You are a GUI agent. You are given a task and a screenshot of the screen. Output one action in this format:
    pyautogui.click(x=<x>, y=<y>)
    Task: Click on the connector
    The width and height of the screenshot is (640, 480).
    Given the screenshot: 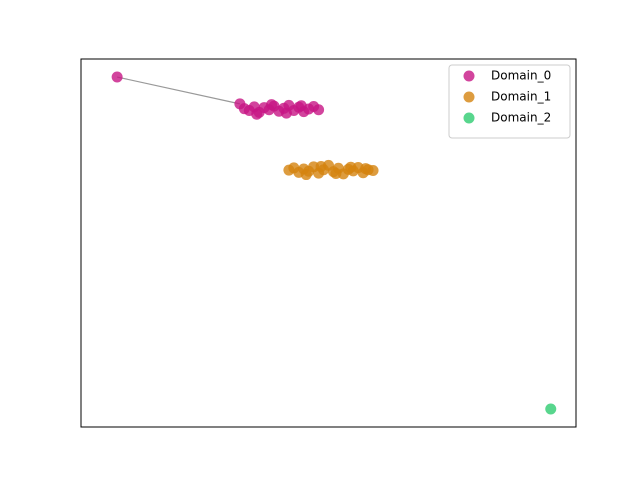 What is the action you would take?
    pyautogui.click(x=179, y=90)
    